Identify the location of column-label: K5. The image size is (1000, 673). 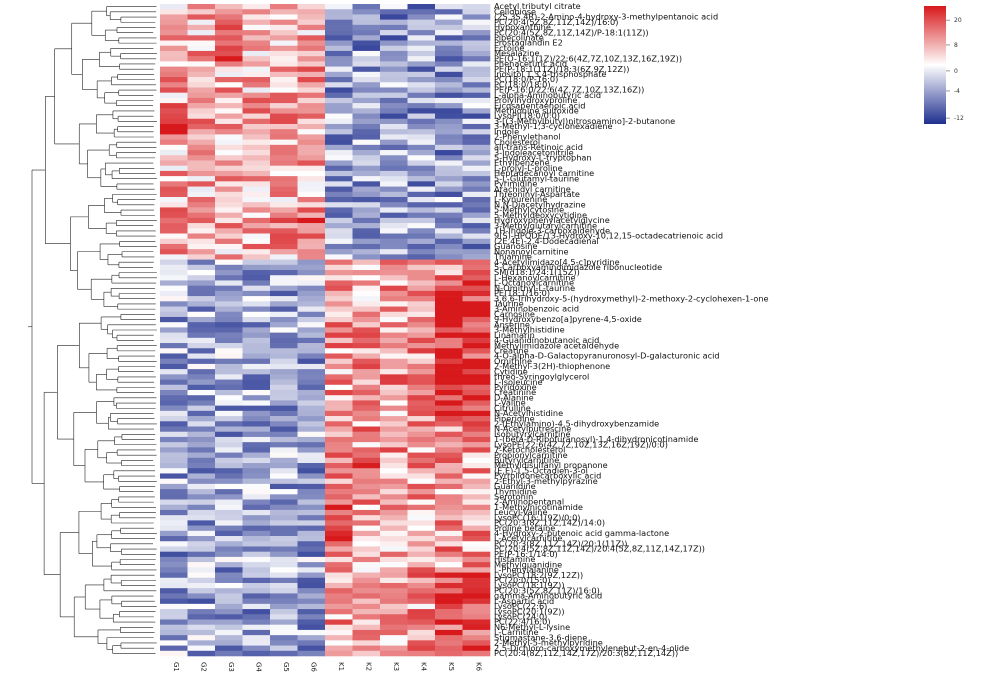
(451, 666).